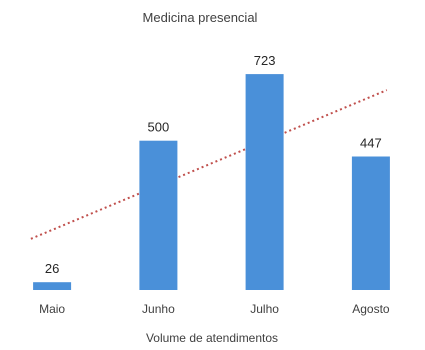 This screenshot has height=350, width=425. I want to click on x-tick-label-junho: Junho, so click(158, 309).